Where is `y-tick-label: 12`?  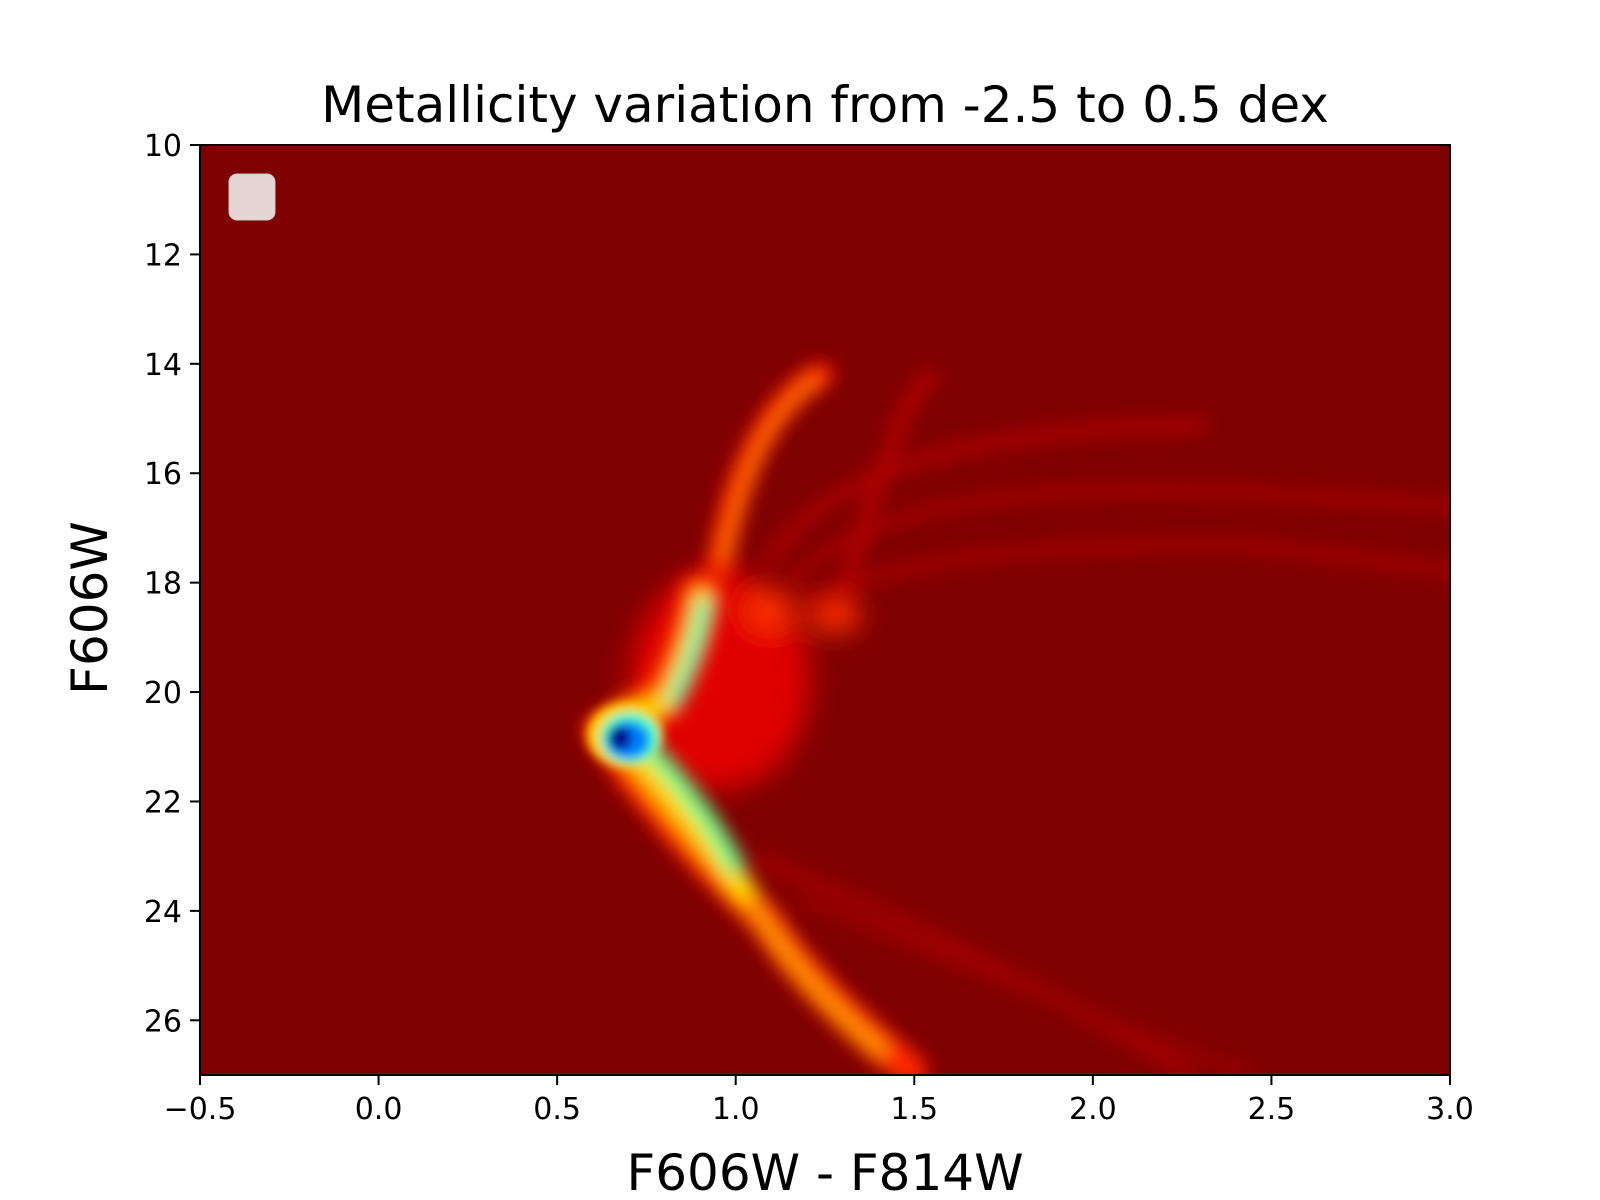 y-tick-label: 12 is located at coordinates (163, 255).